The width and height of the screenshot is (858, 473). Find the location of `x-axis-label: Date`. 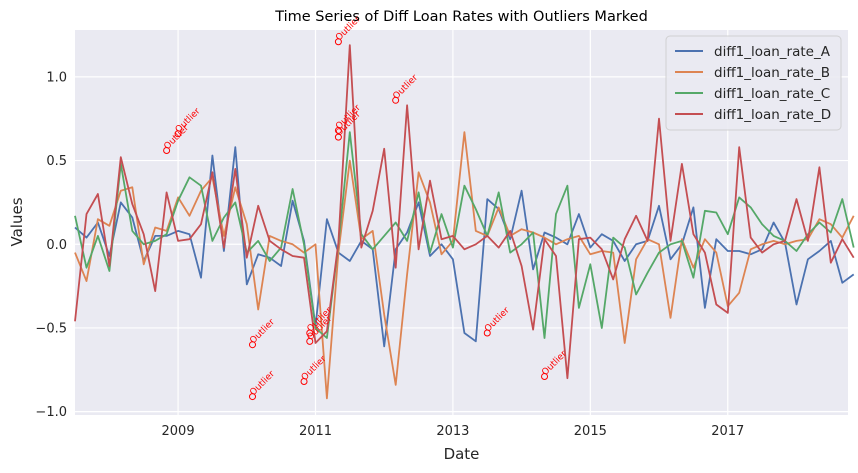

x-axis-label: Date is located at coordinates (462, 454).